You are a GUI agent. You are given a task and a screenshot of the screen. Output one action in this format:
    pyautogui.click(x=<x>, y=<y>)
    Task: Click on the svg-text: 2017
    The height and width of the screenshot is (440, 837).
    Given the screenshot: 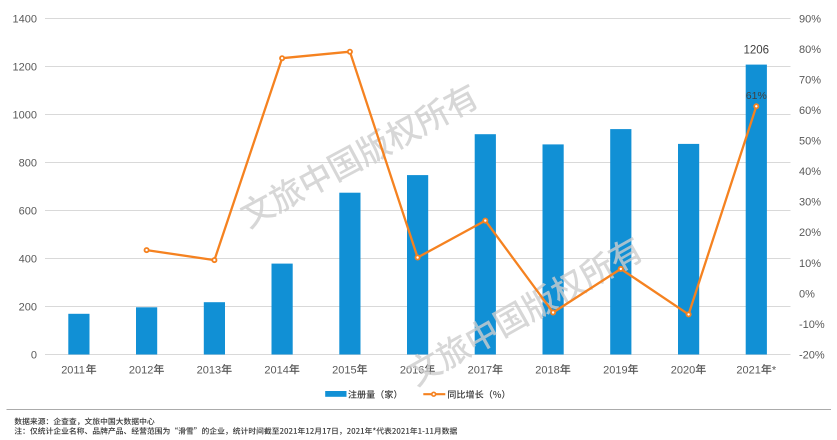 What is the action you would take?
    pyautogui.click(x=480, y=370)
    